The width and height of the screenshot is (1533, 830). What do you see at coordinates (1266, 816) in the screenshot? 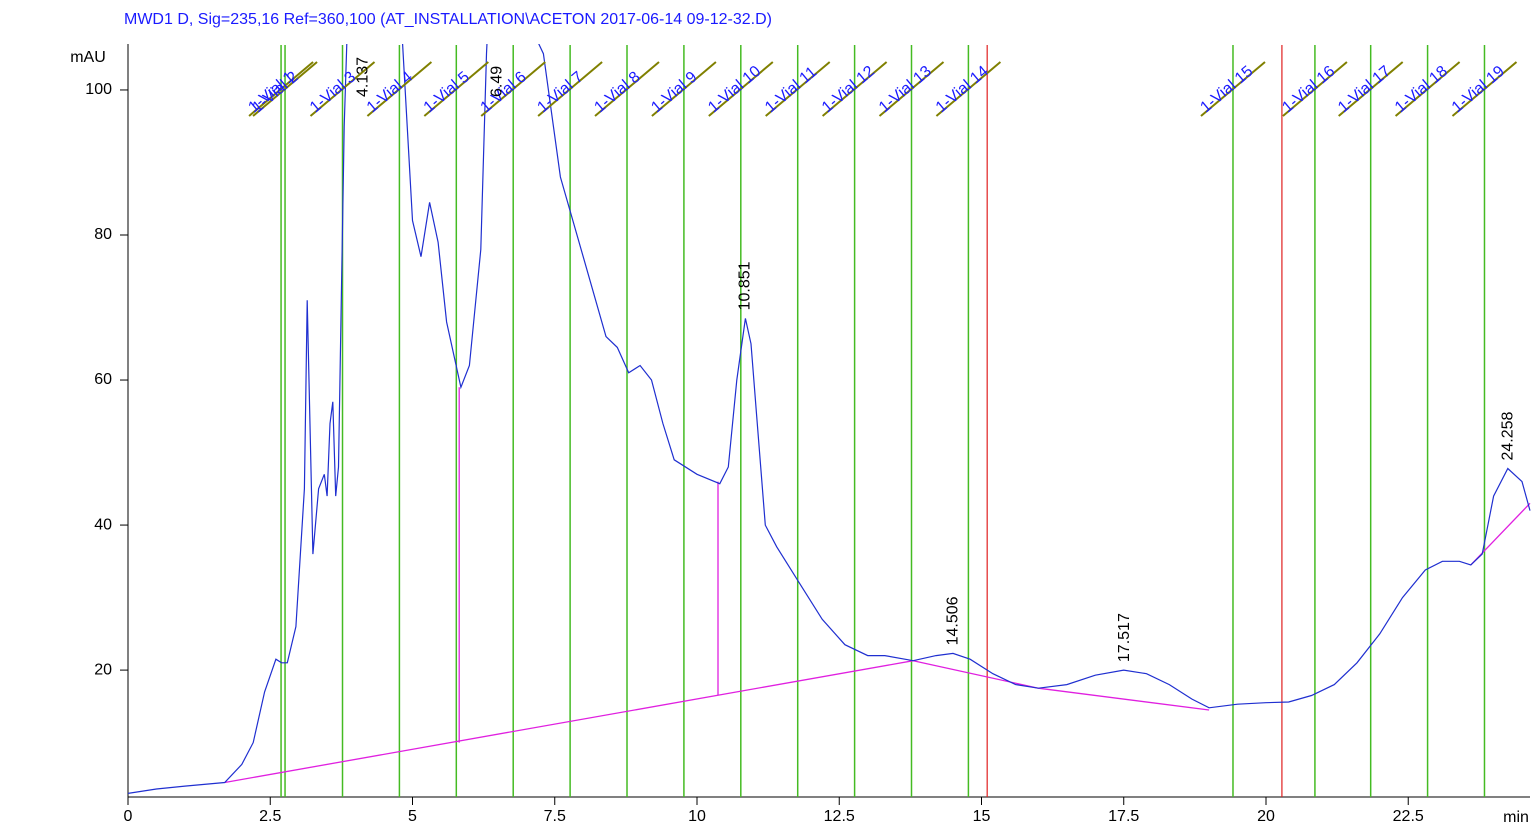
I see `x-tick-label: 20` at bounding box center [1266, 816].